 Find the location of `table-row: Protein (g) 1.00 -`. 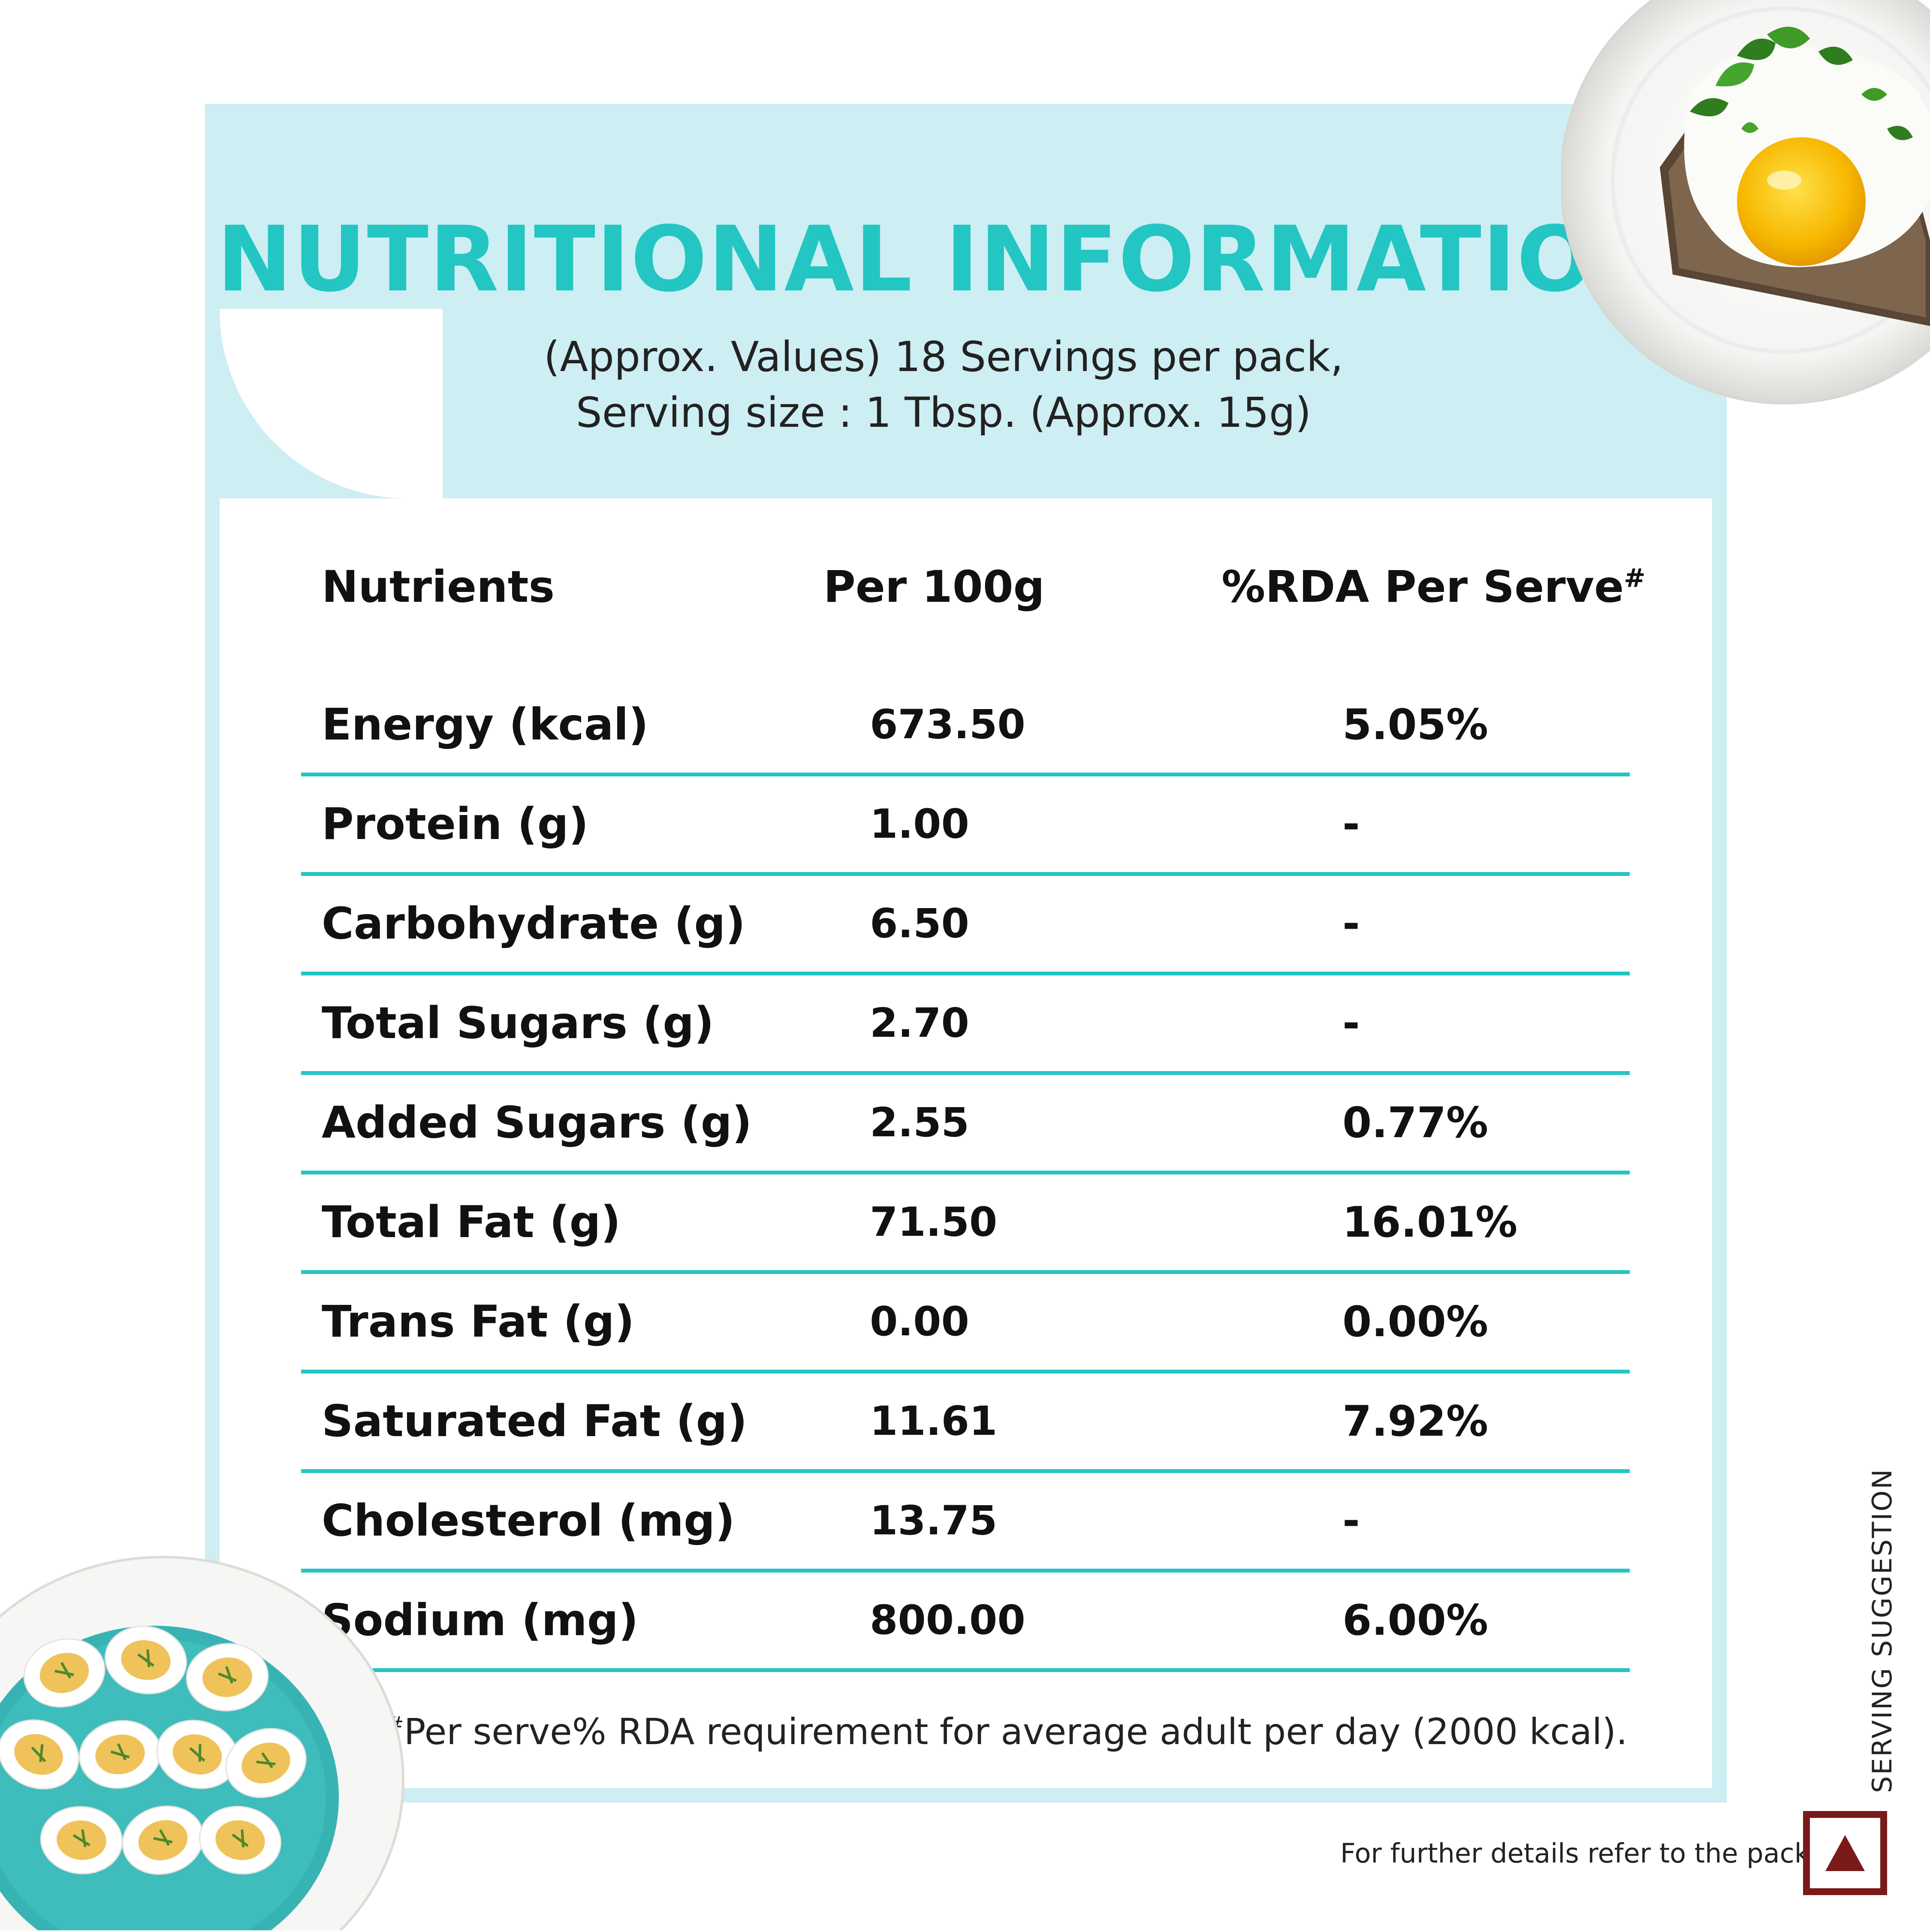

table-row: Protein (g) 1.00 - is located at coordinates (965, 826).